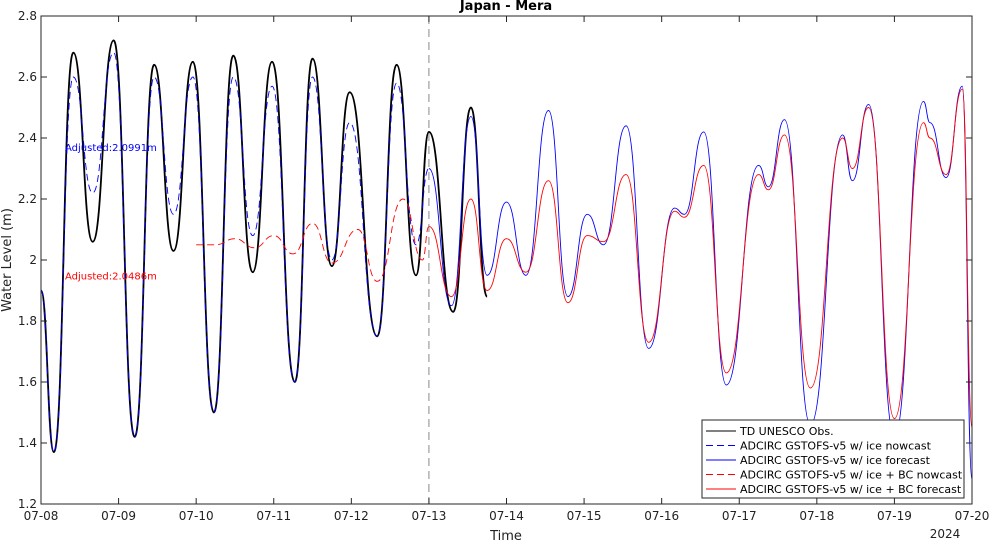 Image resolution: width=989 pixels, height=541 pixels. What do you see at coordinates (27, 321) in the screenshot?
I see `y-tick-label: 1.8` at bounding box center [27, 321].